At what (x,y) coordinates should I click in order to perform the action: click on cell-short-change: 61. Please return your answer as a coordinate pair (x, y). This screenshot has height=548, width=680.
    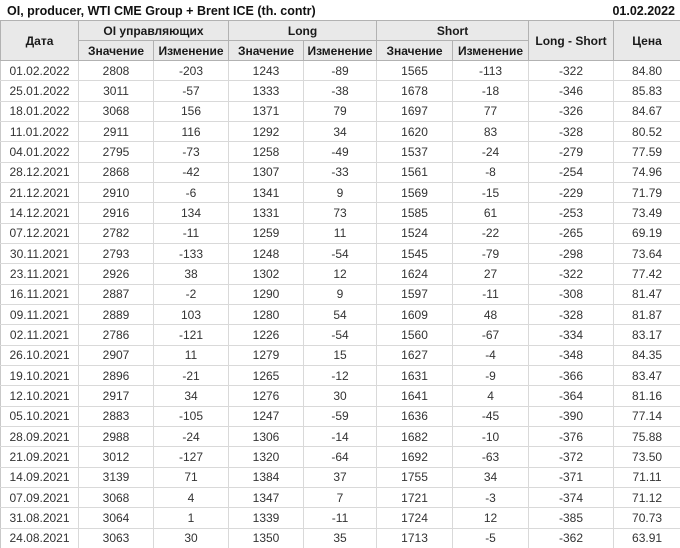
    Looking at the image, I should click on (491, 213).